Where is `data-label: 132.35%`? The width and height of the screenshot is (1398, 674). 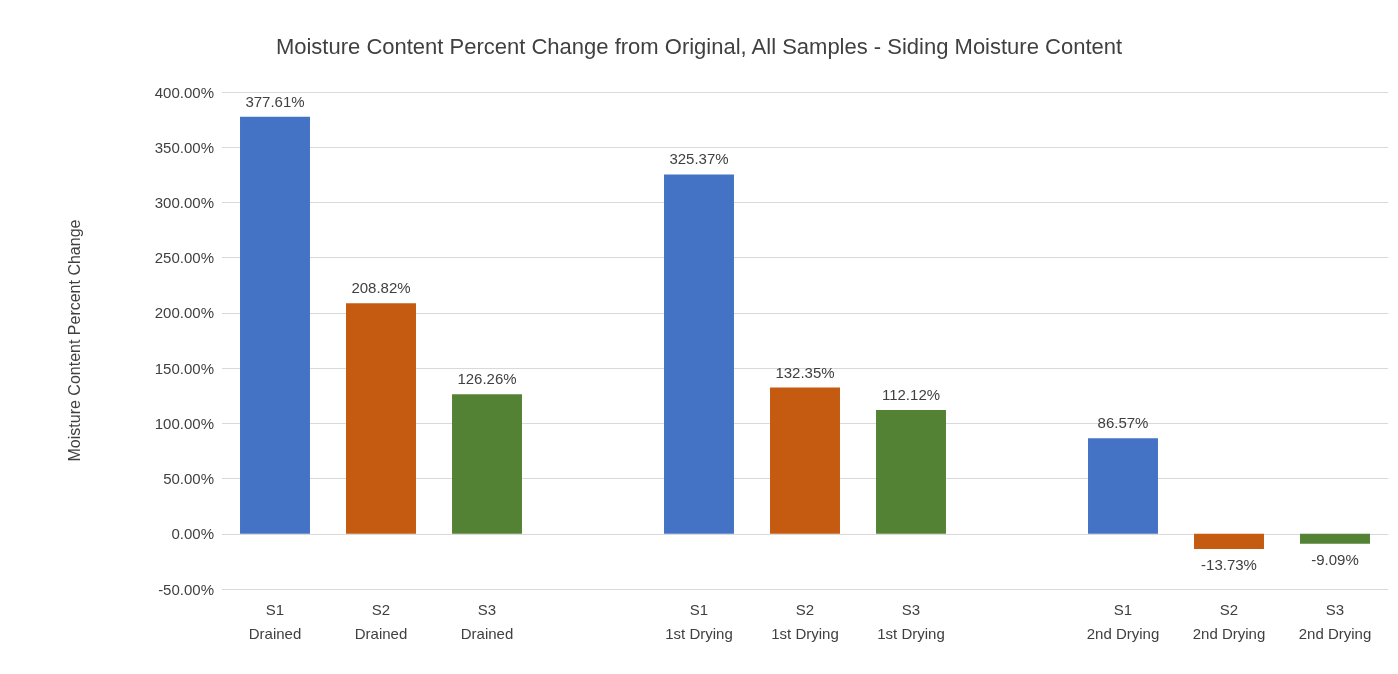 data-label: 132.35% is located at coordinates (805, 372).